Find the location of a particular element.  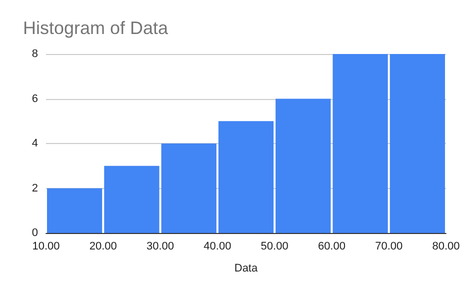

y-tick-label: 8 is located at coordinates (35, 54).